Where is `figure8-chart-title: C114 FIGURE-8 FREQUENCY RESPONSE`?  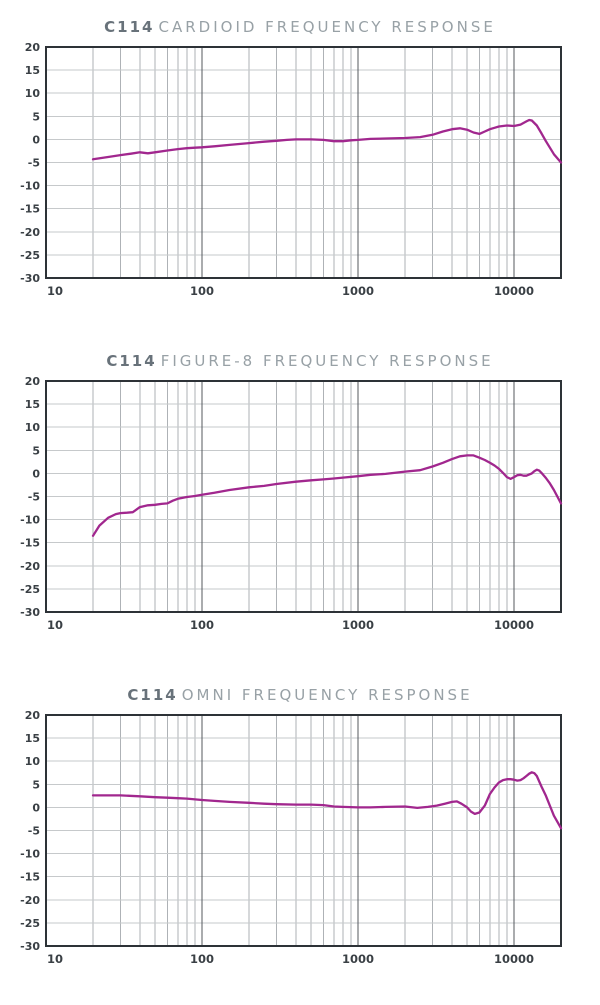 figure8-chart-title: C114 FIGURE-8 FREQUENCY RESPONSE is located at coordinates (300, 361).